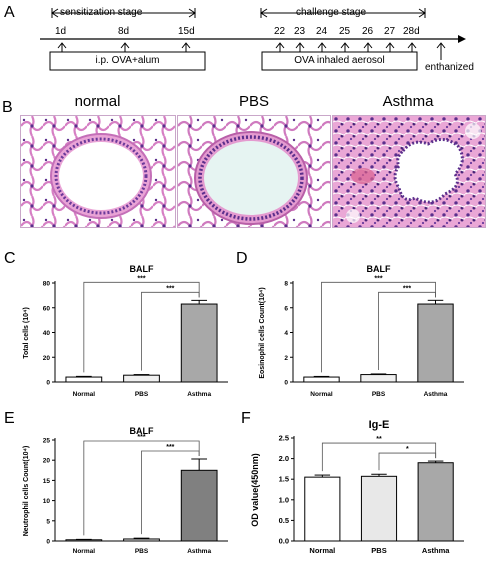 Image resolution: width=497 pixels, height=562 pixels. What do you see at coordinates (253, 101) in the screenshot?
I see `histo-title-pbs: PBS` at bounding box center [253, 101].